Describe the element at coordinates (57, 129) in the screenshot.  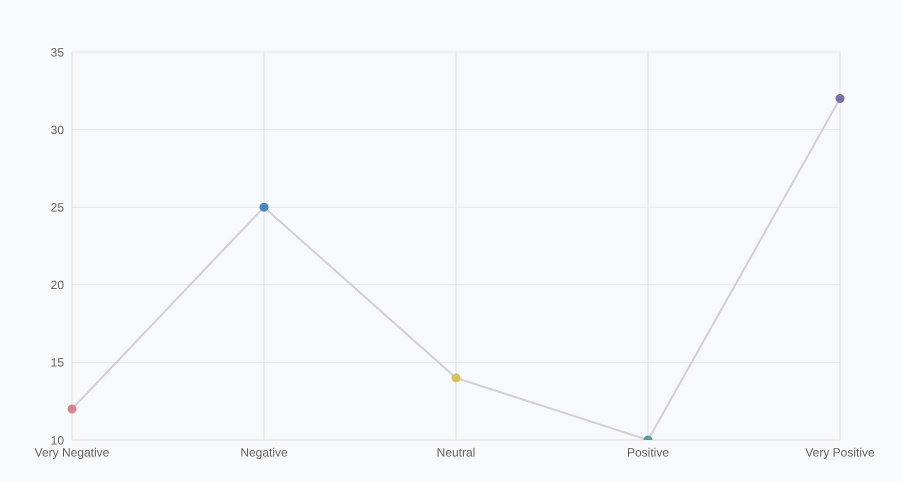
I see `y-tick-label: 30` at that location.